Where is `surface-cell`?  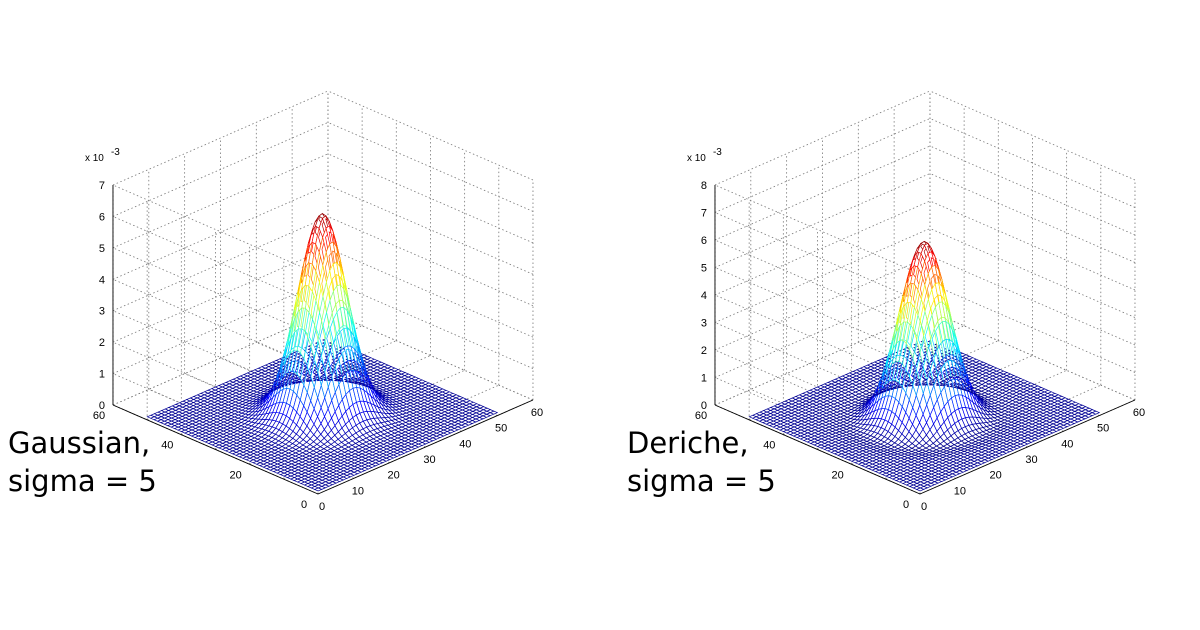
surface-cell is located at coordinates (494, 412).